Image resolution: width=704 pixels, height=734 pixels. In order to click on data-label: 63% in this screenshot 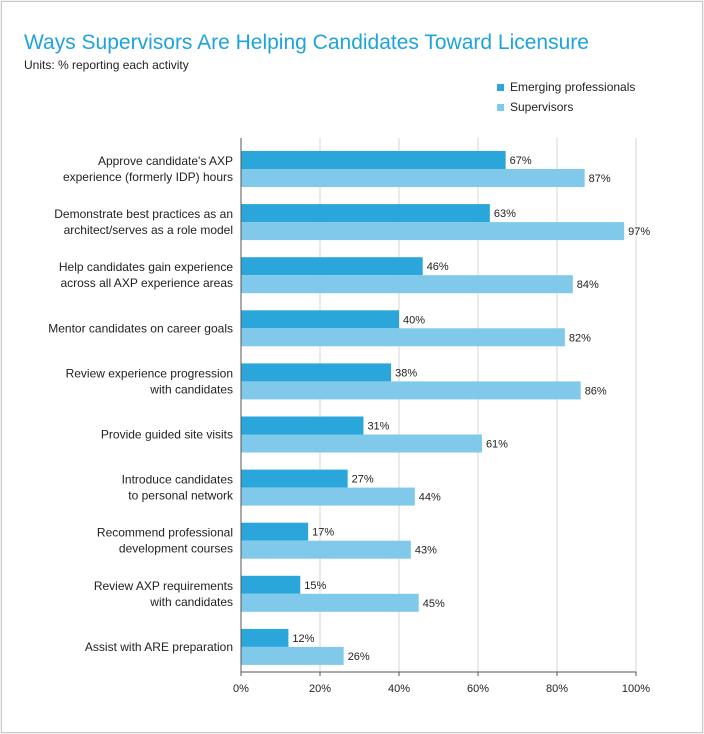, I will do `click(505, 214)`.